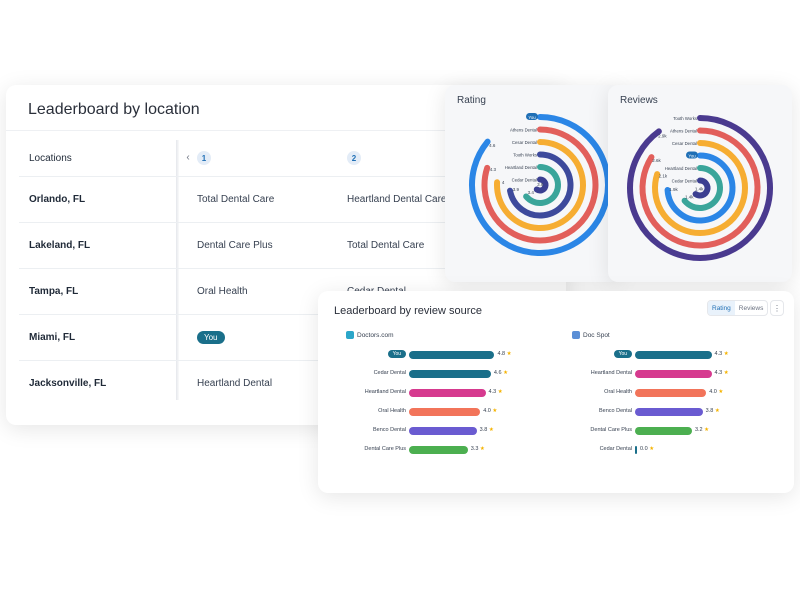 Image resolution: width=800 pixels, height=600 pixels. What do you see at coordinates (222, 291) in the screenshot?
I see `rank-1-cell: Oral Health` at bounding box center [222, 291].